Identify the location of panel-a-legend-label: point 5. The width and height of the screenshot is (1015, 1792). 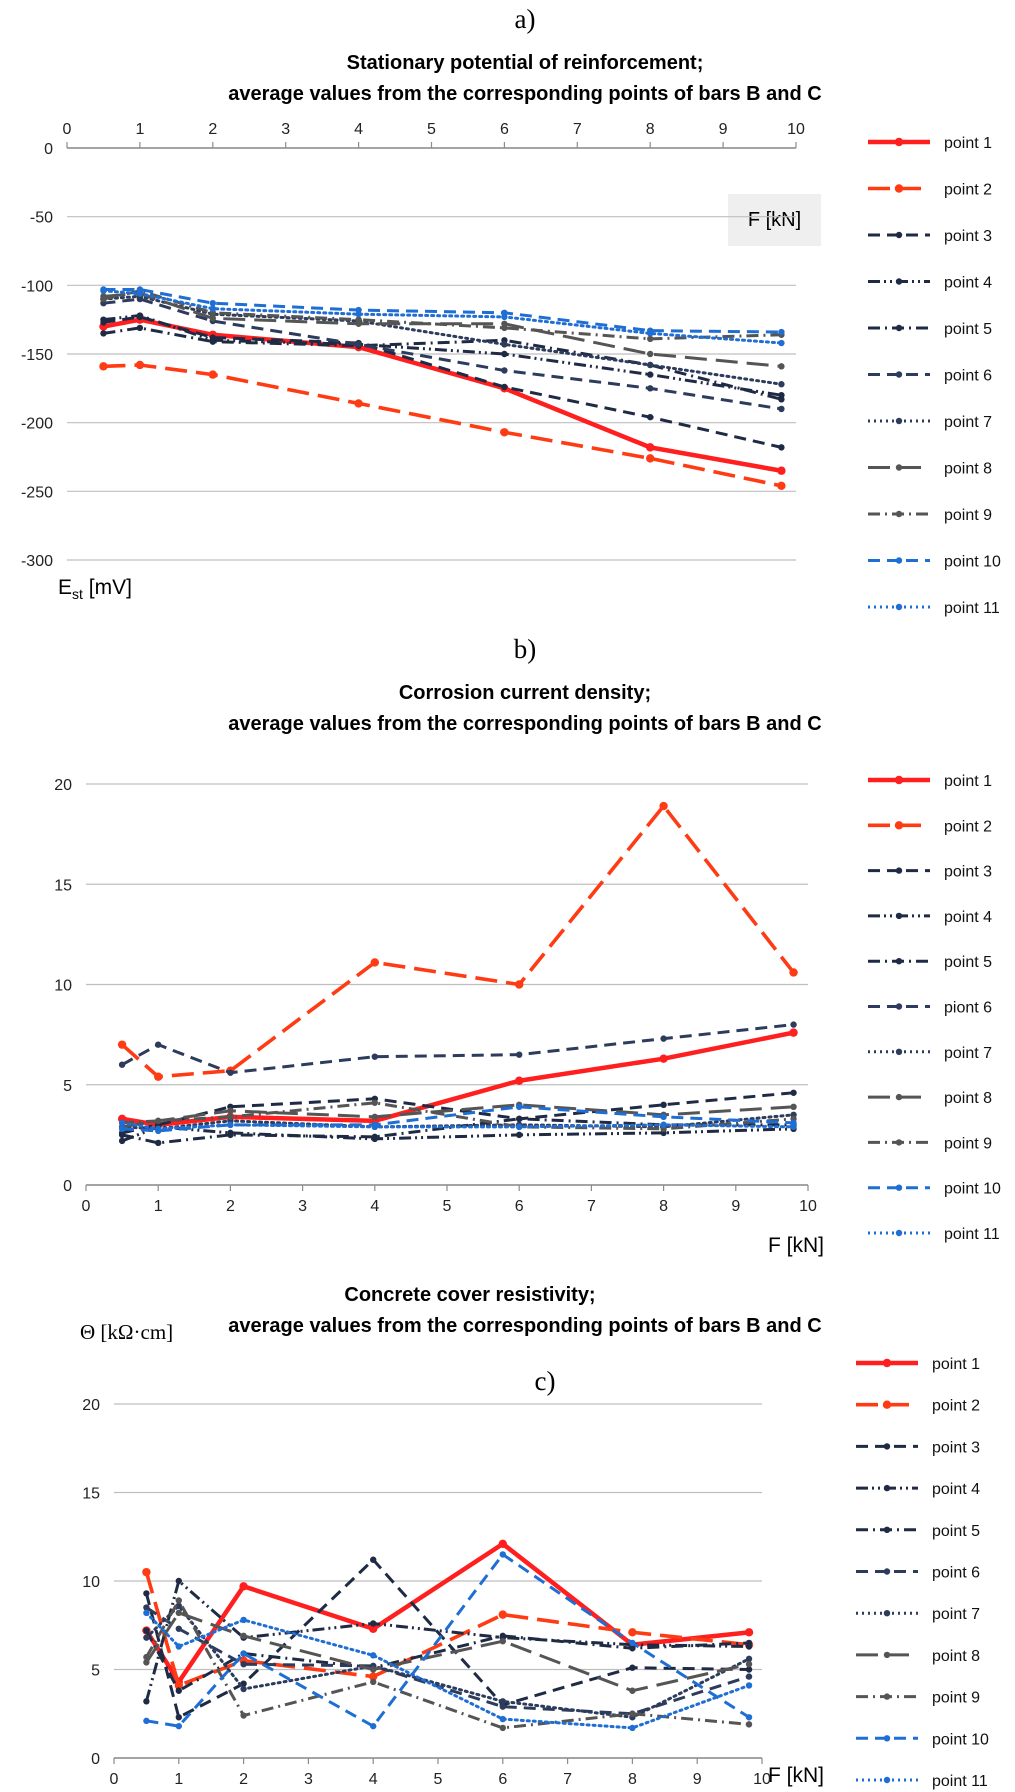
(968, 329).